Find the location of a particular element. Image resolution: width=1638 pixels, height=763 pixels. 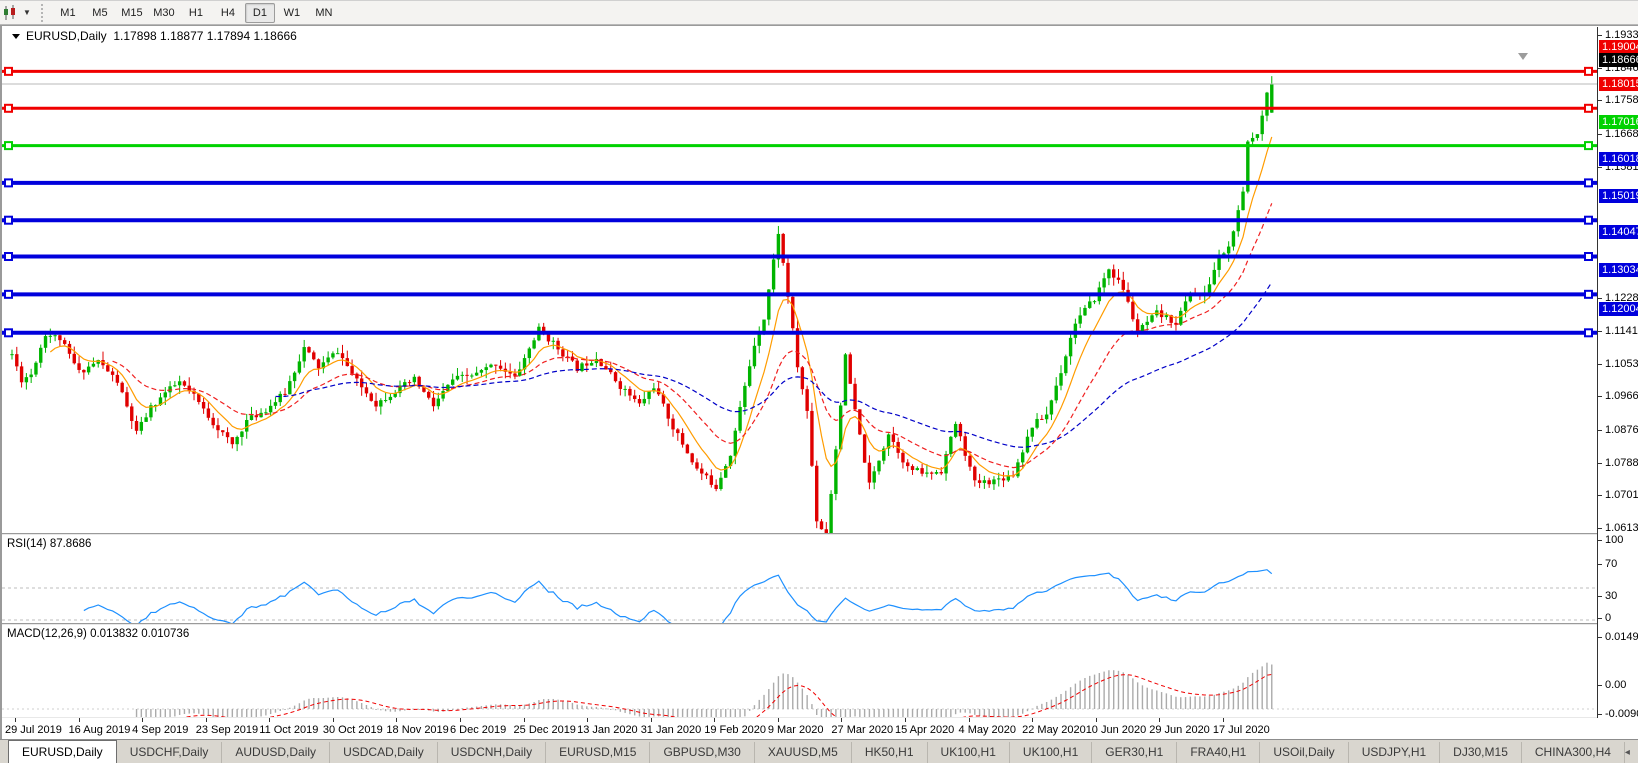

date-axis-label: 19 Feb 2020 is located at coordinates (735, 730).